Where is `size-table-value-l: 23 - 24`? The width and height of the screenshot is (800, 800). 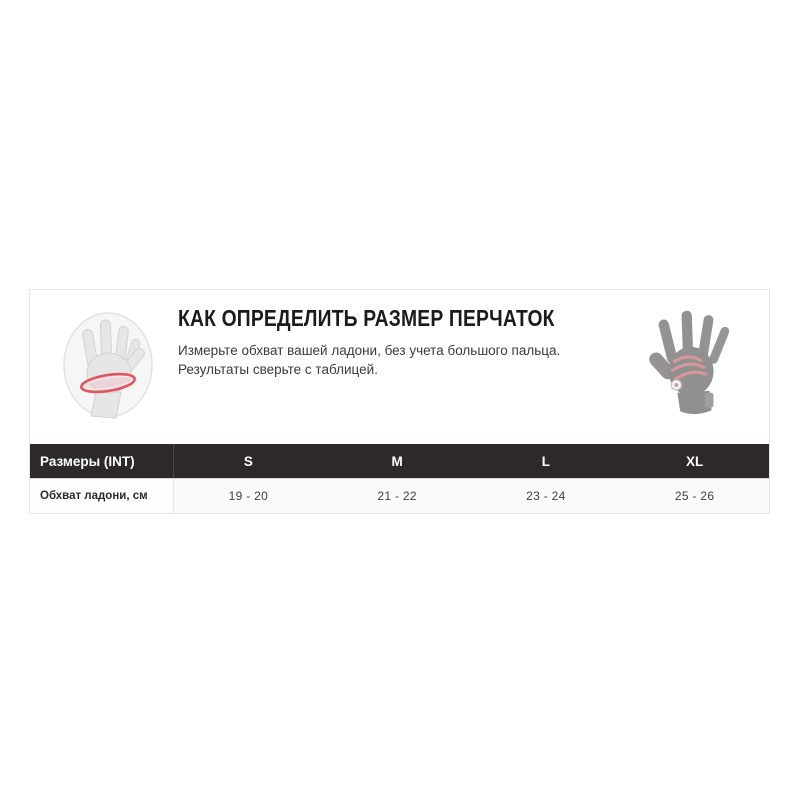
size-table-value-l: 23 - 24 is located at coordinates (546, 496).